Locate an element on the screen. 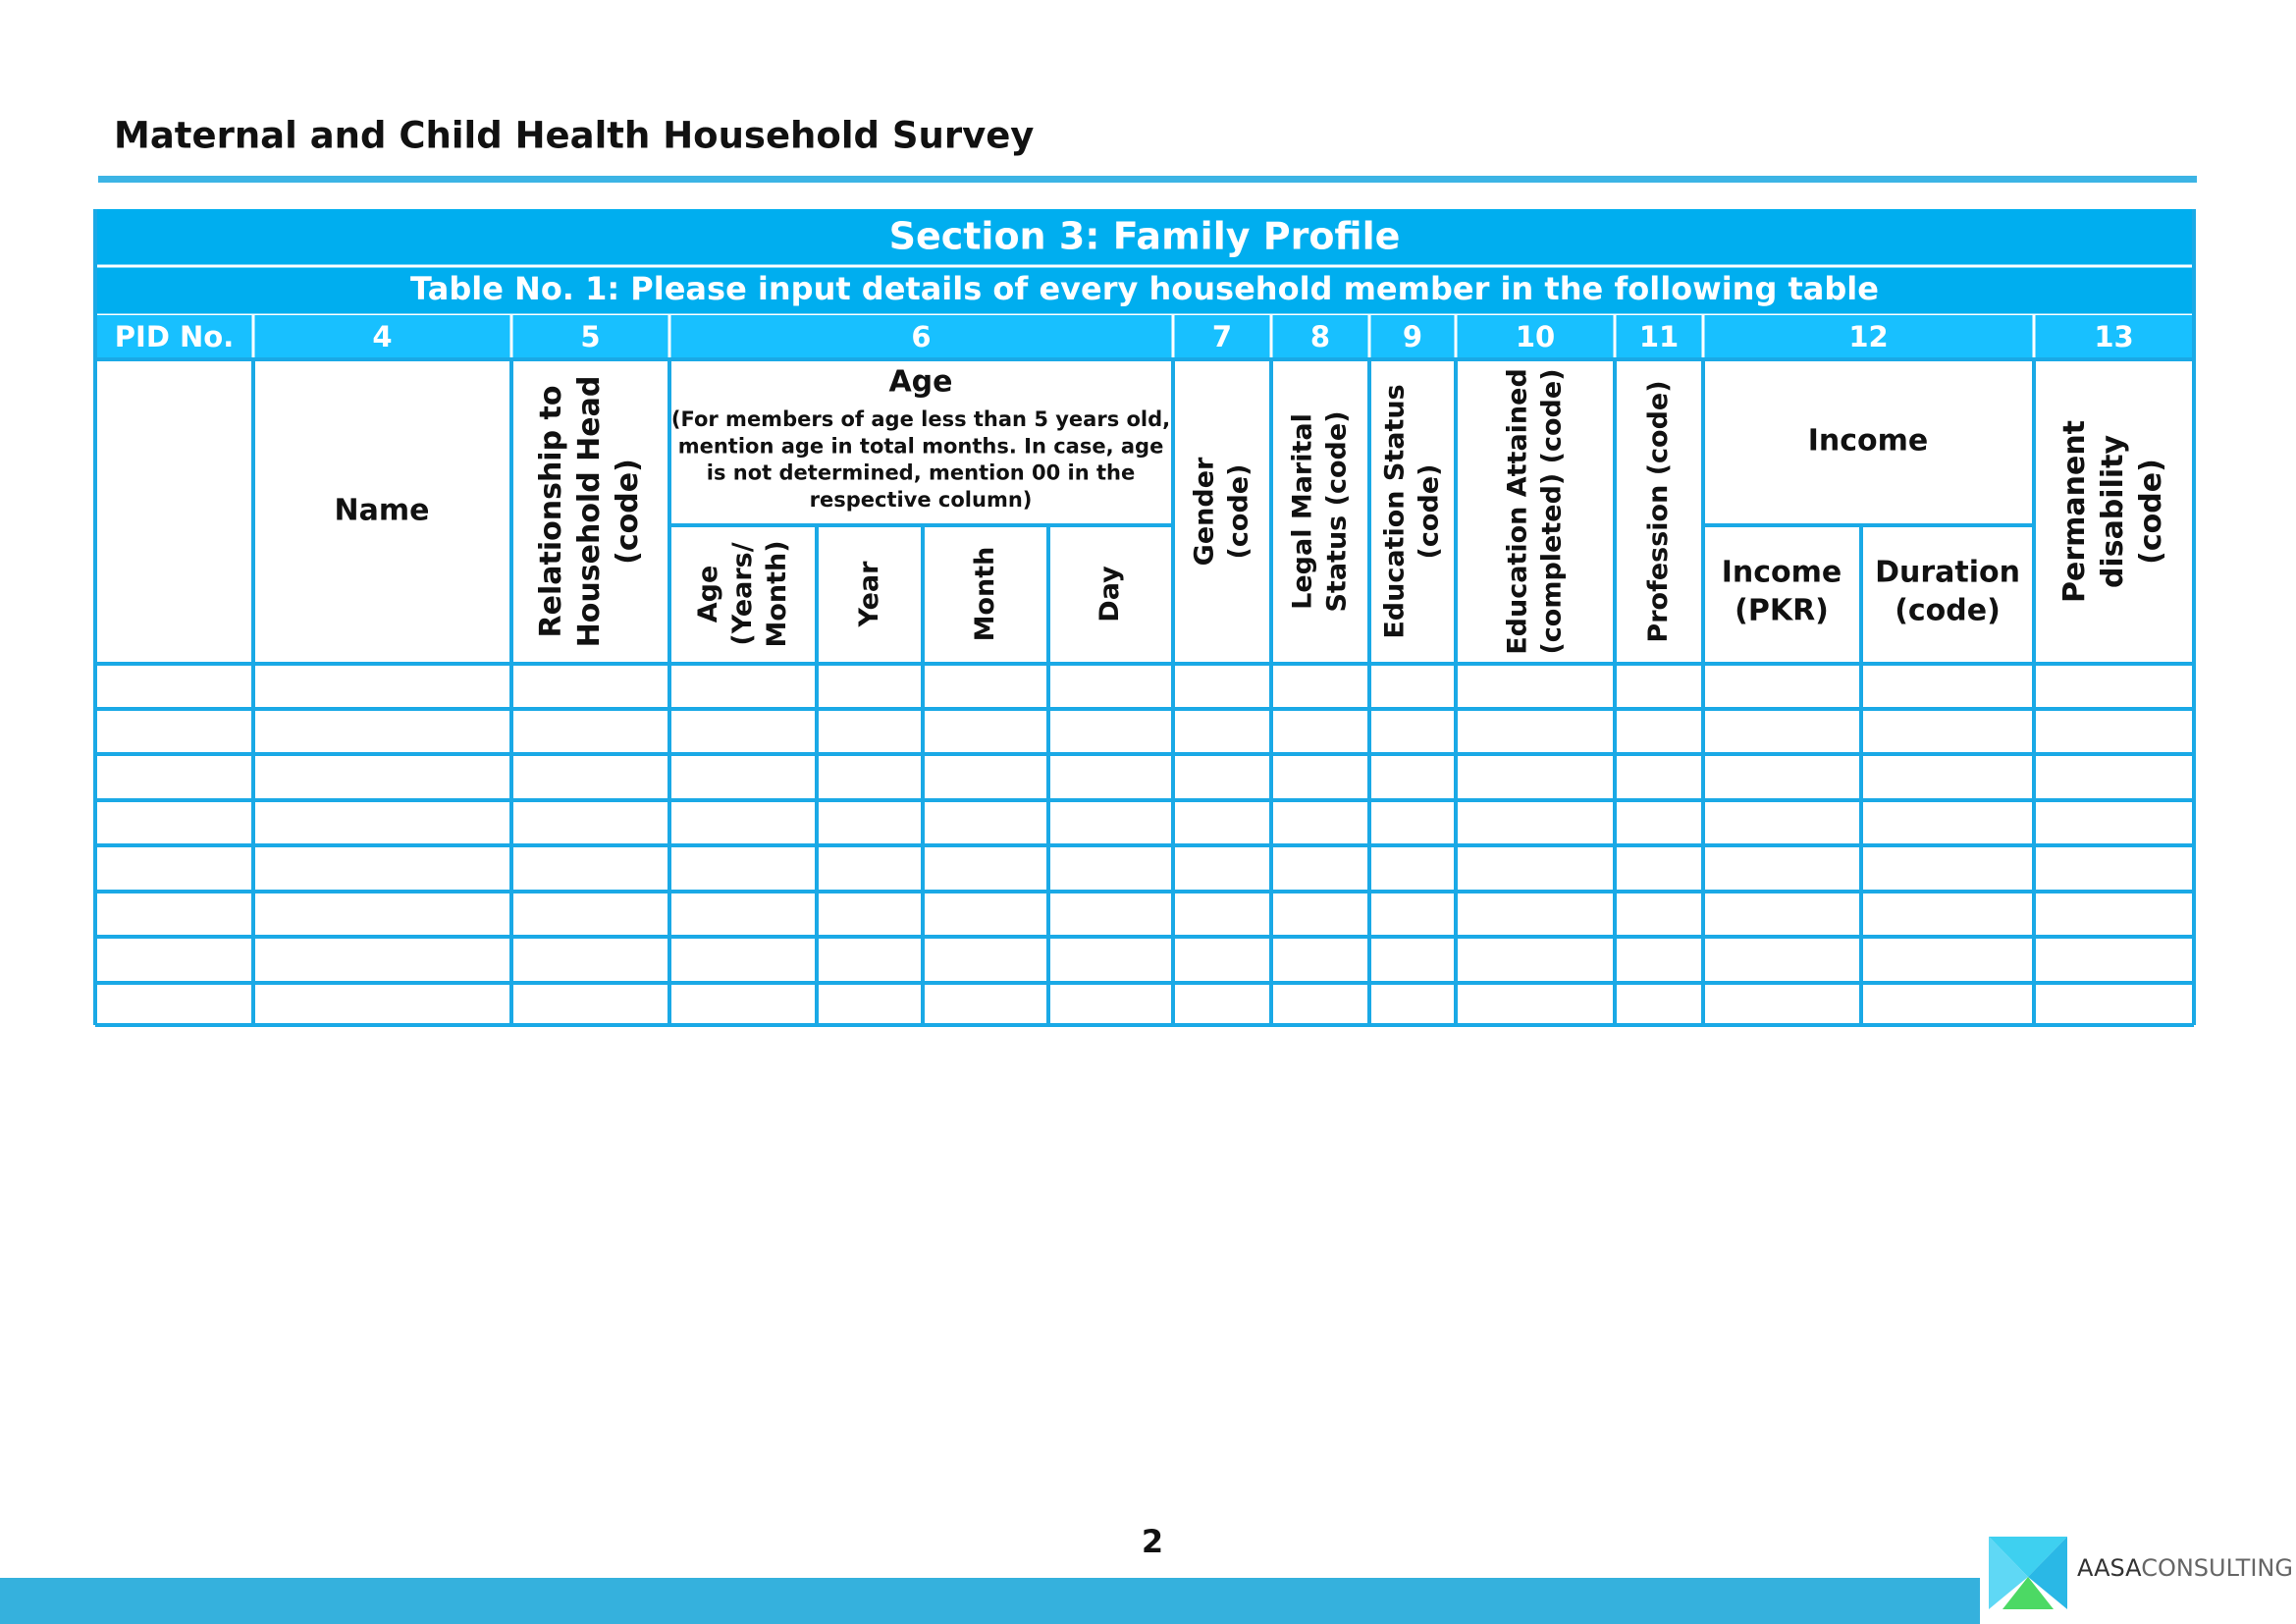 The image size is (2296, 1624). page-number: 2 is located at coordinates (1152, 1541).